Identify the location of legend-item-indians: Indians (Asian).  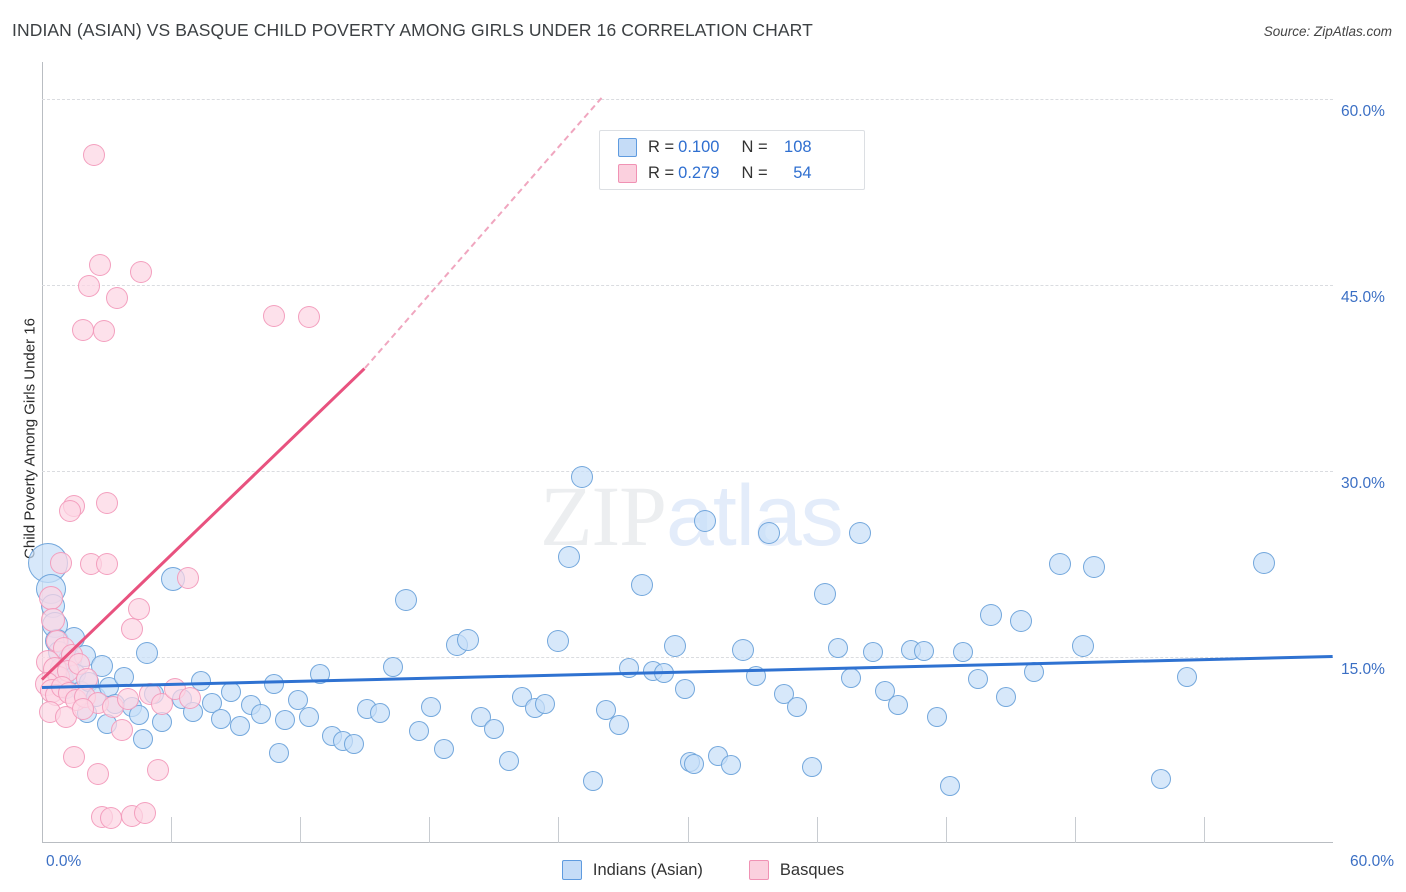
(632, 870).